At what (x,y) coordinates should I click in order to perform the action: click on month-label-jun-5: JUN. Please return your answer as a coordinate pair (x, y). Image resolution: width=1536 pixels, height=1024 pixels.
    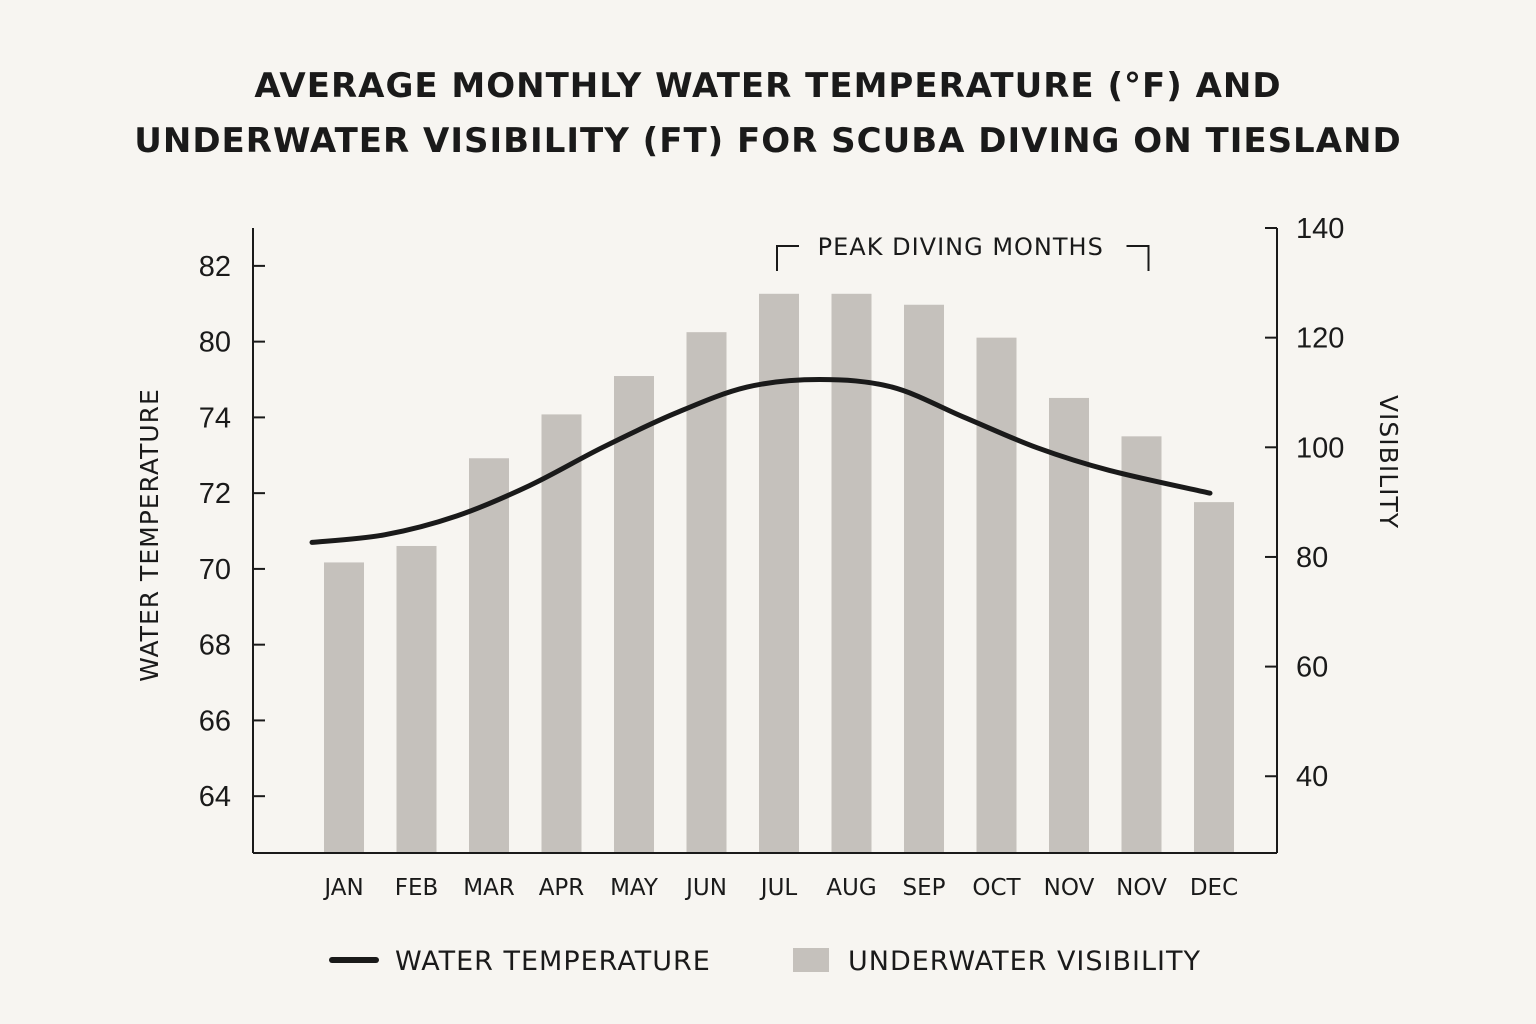
    Looking at the image, I should click on (705, 888).